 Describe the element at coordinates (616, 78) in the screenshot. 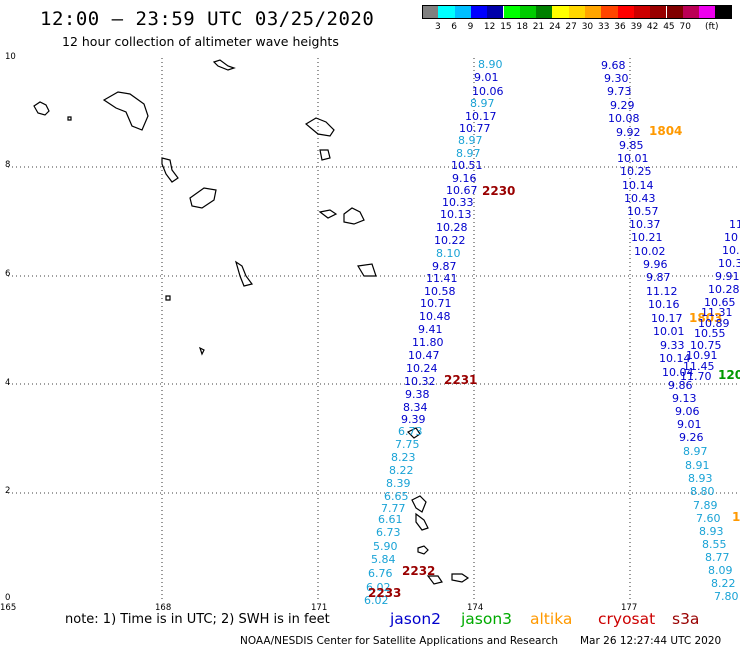

I see `wave-height-label: 9.30` at that location.